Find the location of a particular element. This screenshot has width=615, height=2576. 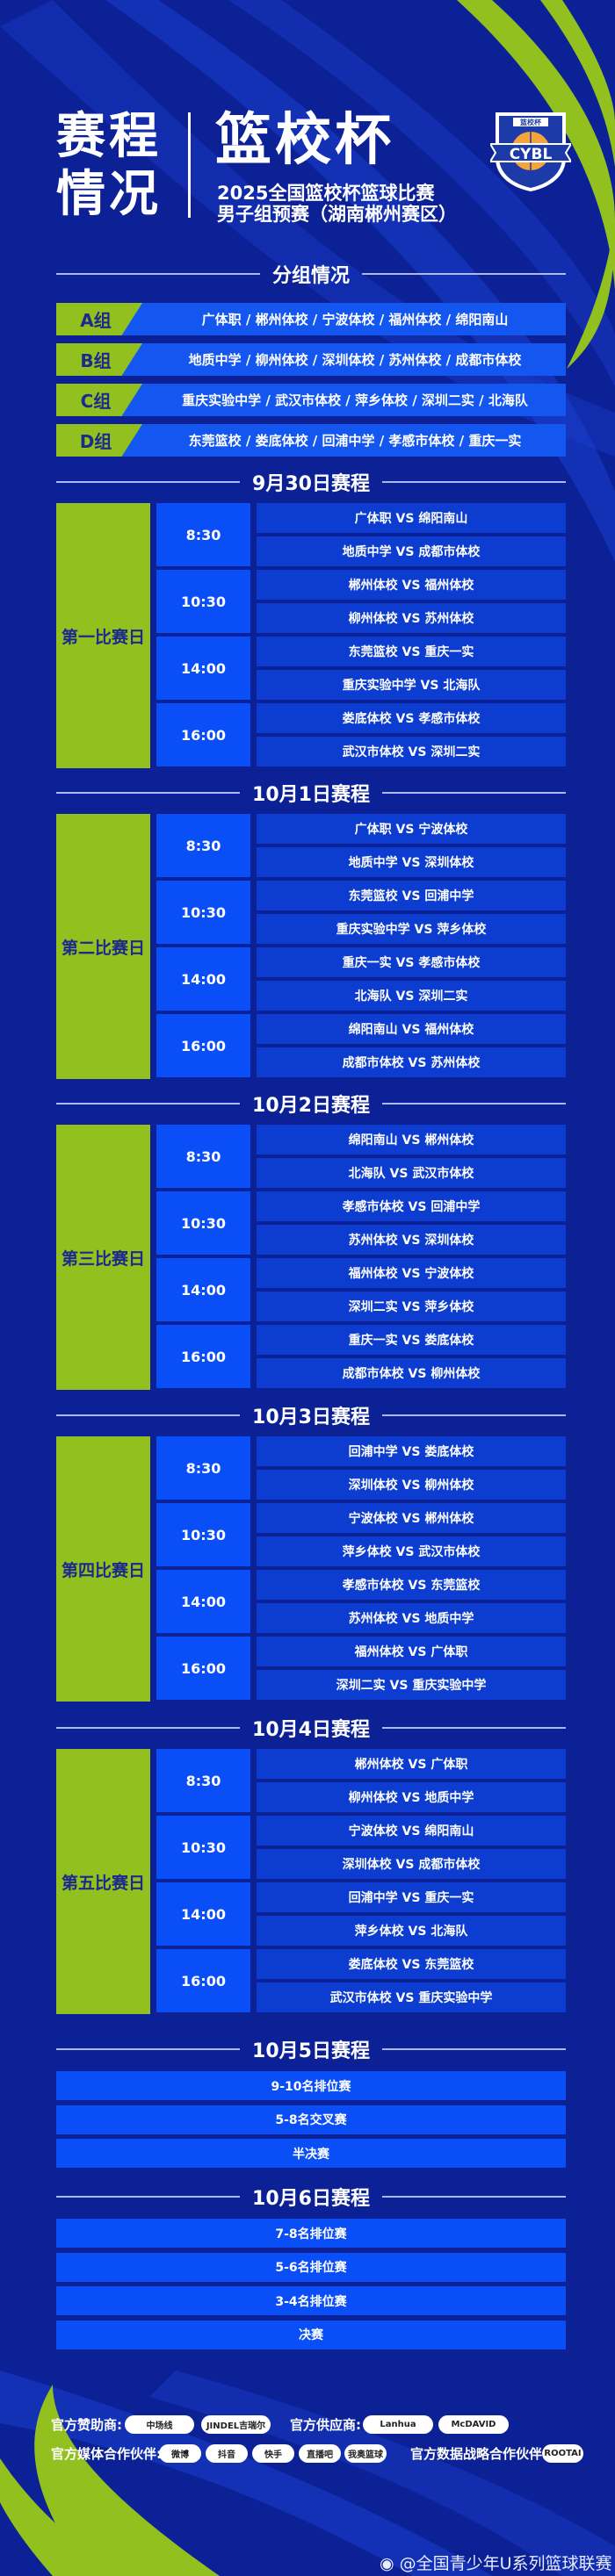

day-label: 第一比赛日 is located at coordinates (103, 635).